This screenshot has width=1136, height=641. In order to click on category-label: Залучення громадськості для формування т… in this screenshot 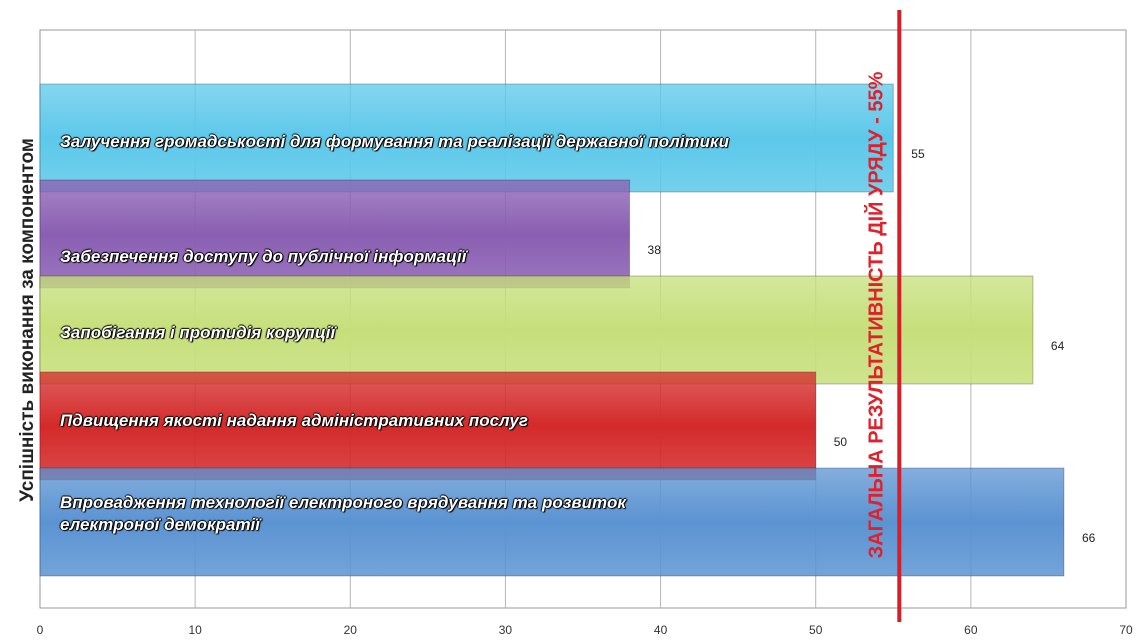, I will do `click(394, 141)`.